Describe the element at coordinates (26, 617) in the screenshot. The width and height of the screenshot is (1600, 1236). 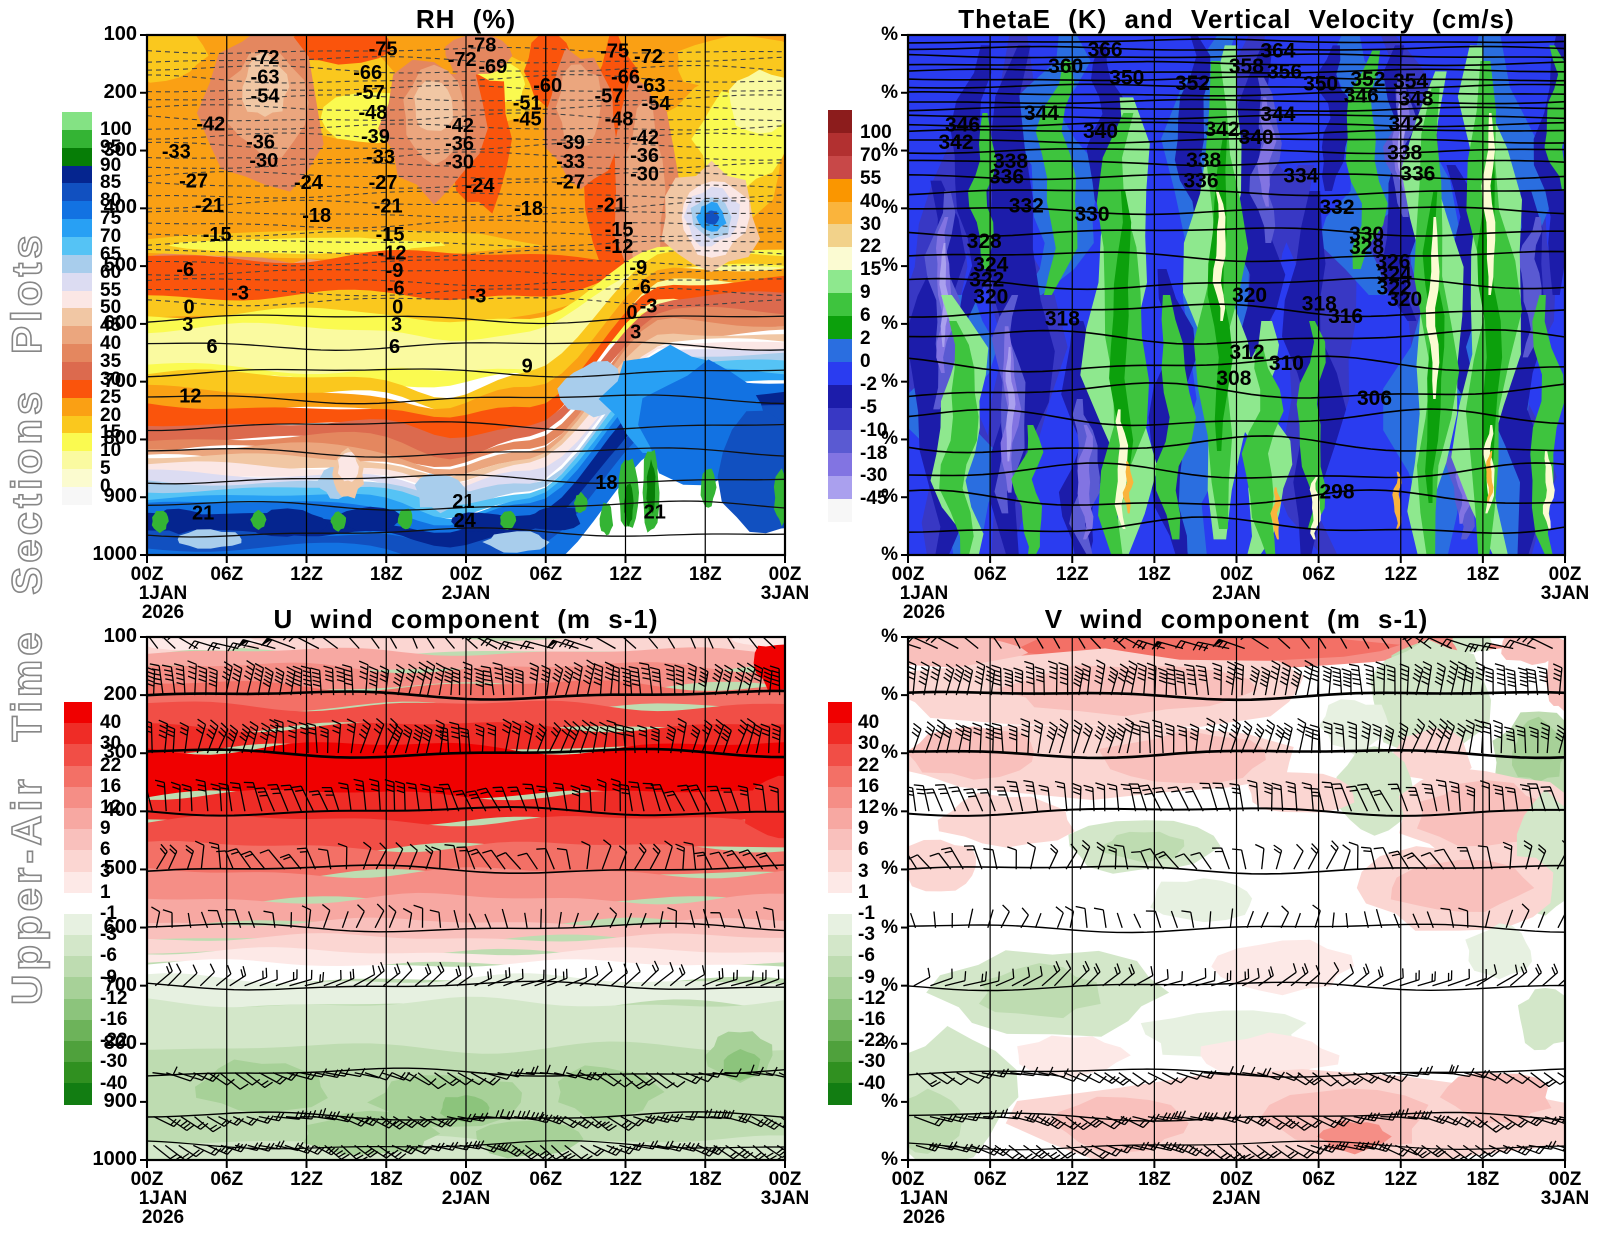
I see `page-vertical-title: Upper-Air Time Sections Plots` at that location.